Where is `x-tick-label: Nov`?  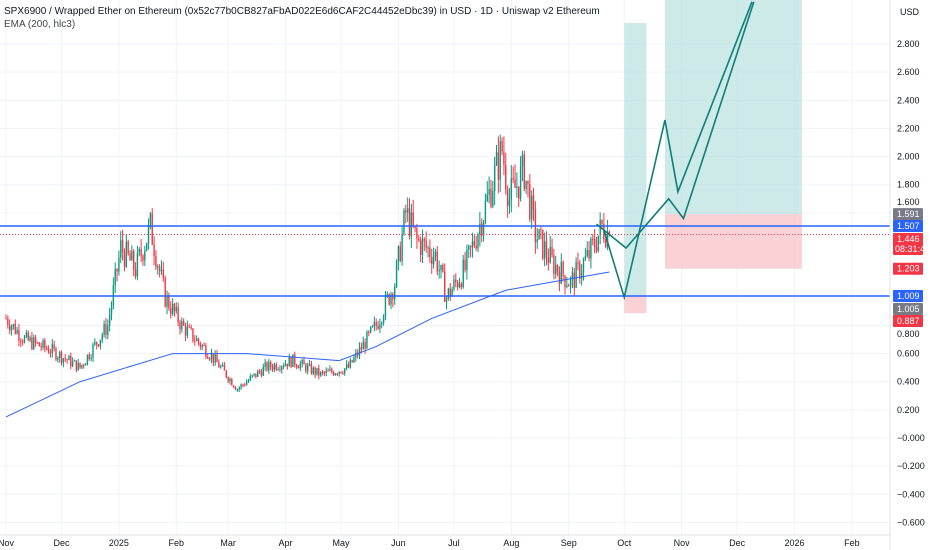 x-tick-label: Nov is located at coordinates (7, 543).